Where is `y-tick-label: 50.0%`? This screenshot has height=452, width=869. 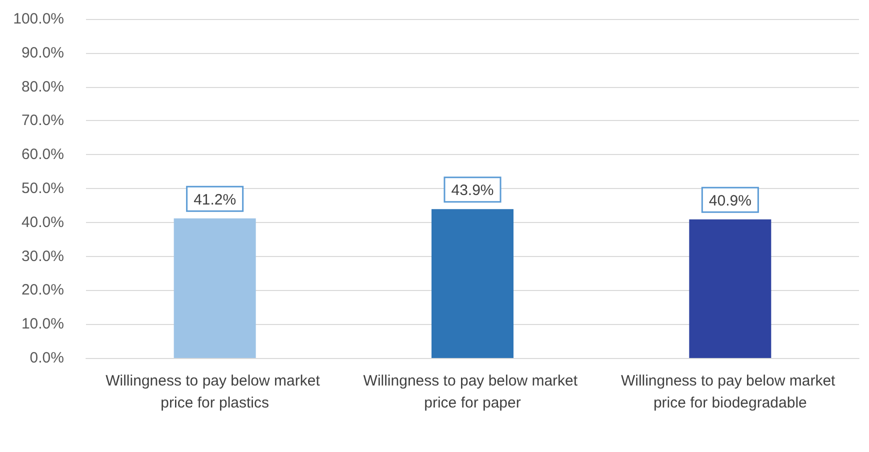 y-tick-label: 50.0% is located at coordinates (42, 188).